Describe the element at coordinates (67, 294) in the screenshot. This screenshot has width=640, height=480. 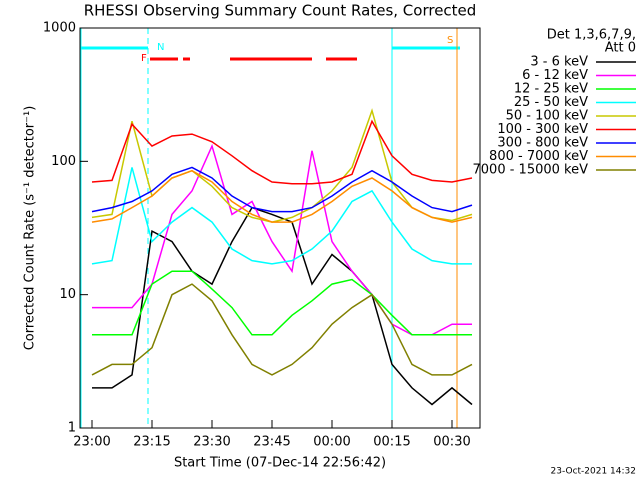
I see `y-tick-label: 10` at that location.